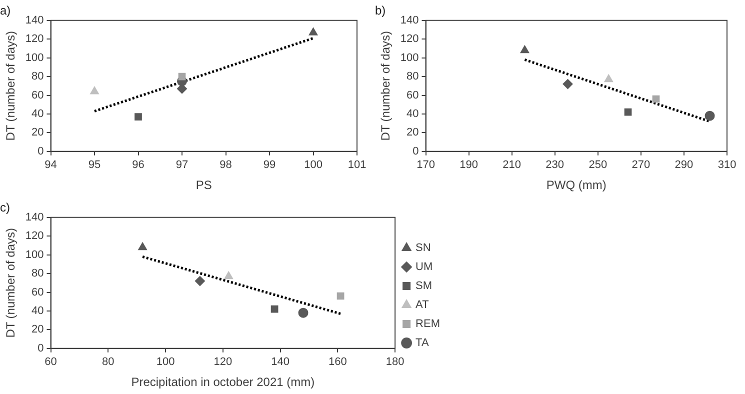  I want to click on x-tick-label: 160, so click(337, 362).